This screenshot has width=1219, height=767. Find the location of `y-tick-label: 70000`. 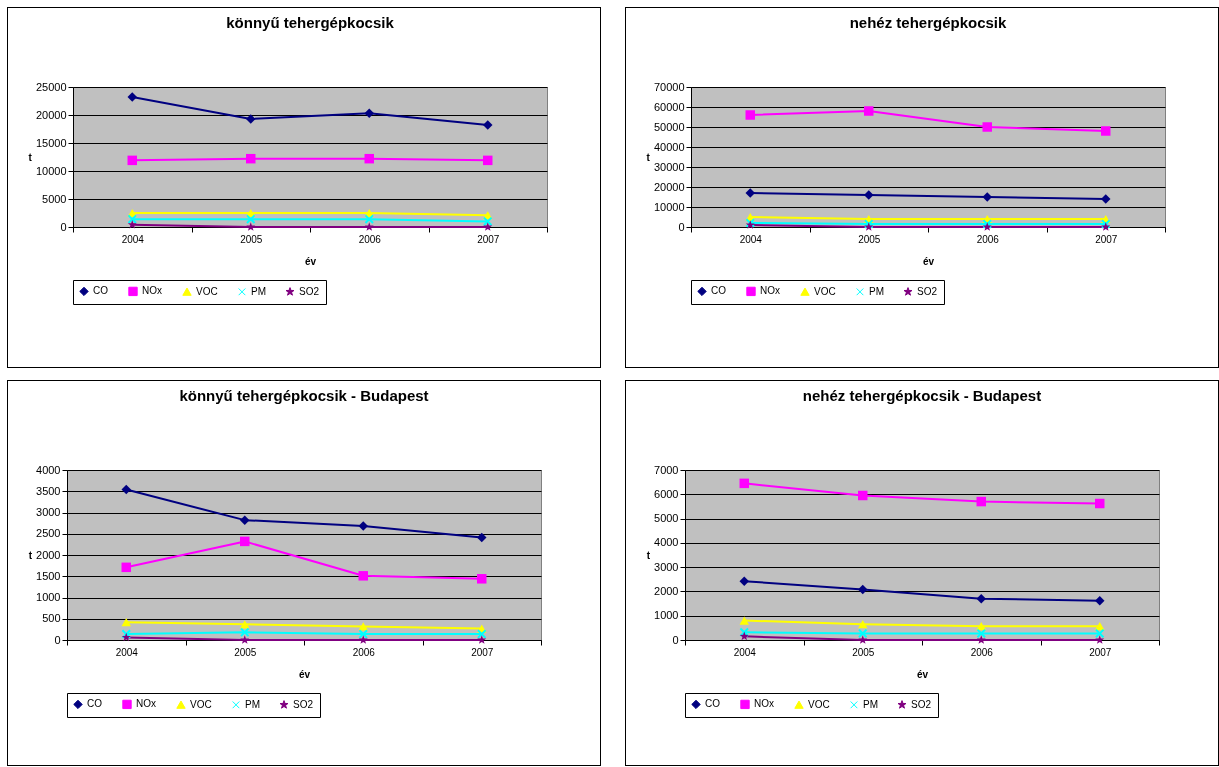

y-tick-label: 70000 is located at coordinates (669, 86).